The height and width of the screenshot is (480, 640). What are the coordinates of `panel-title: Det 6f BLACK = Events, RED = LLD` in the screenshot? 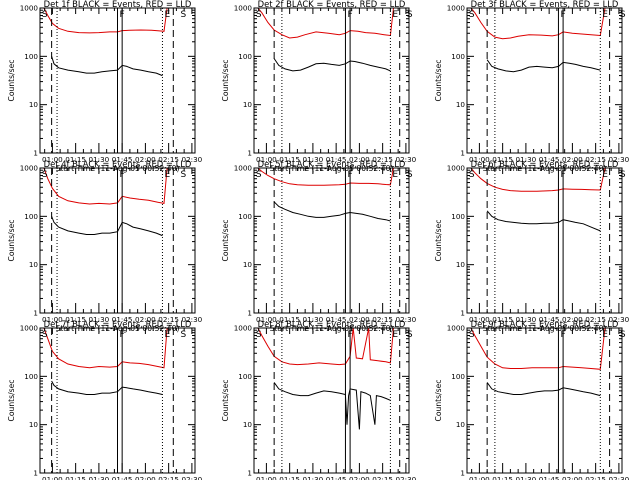 It's located at (545, 164).